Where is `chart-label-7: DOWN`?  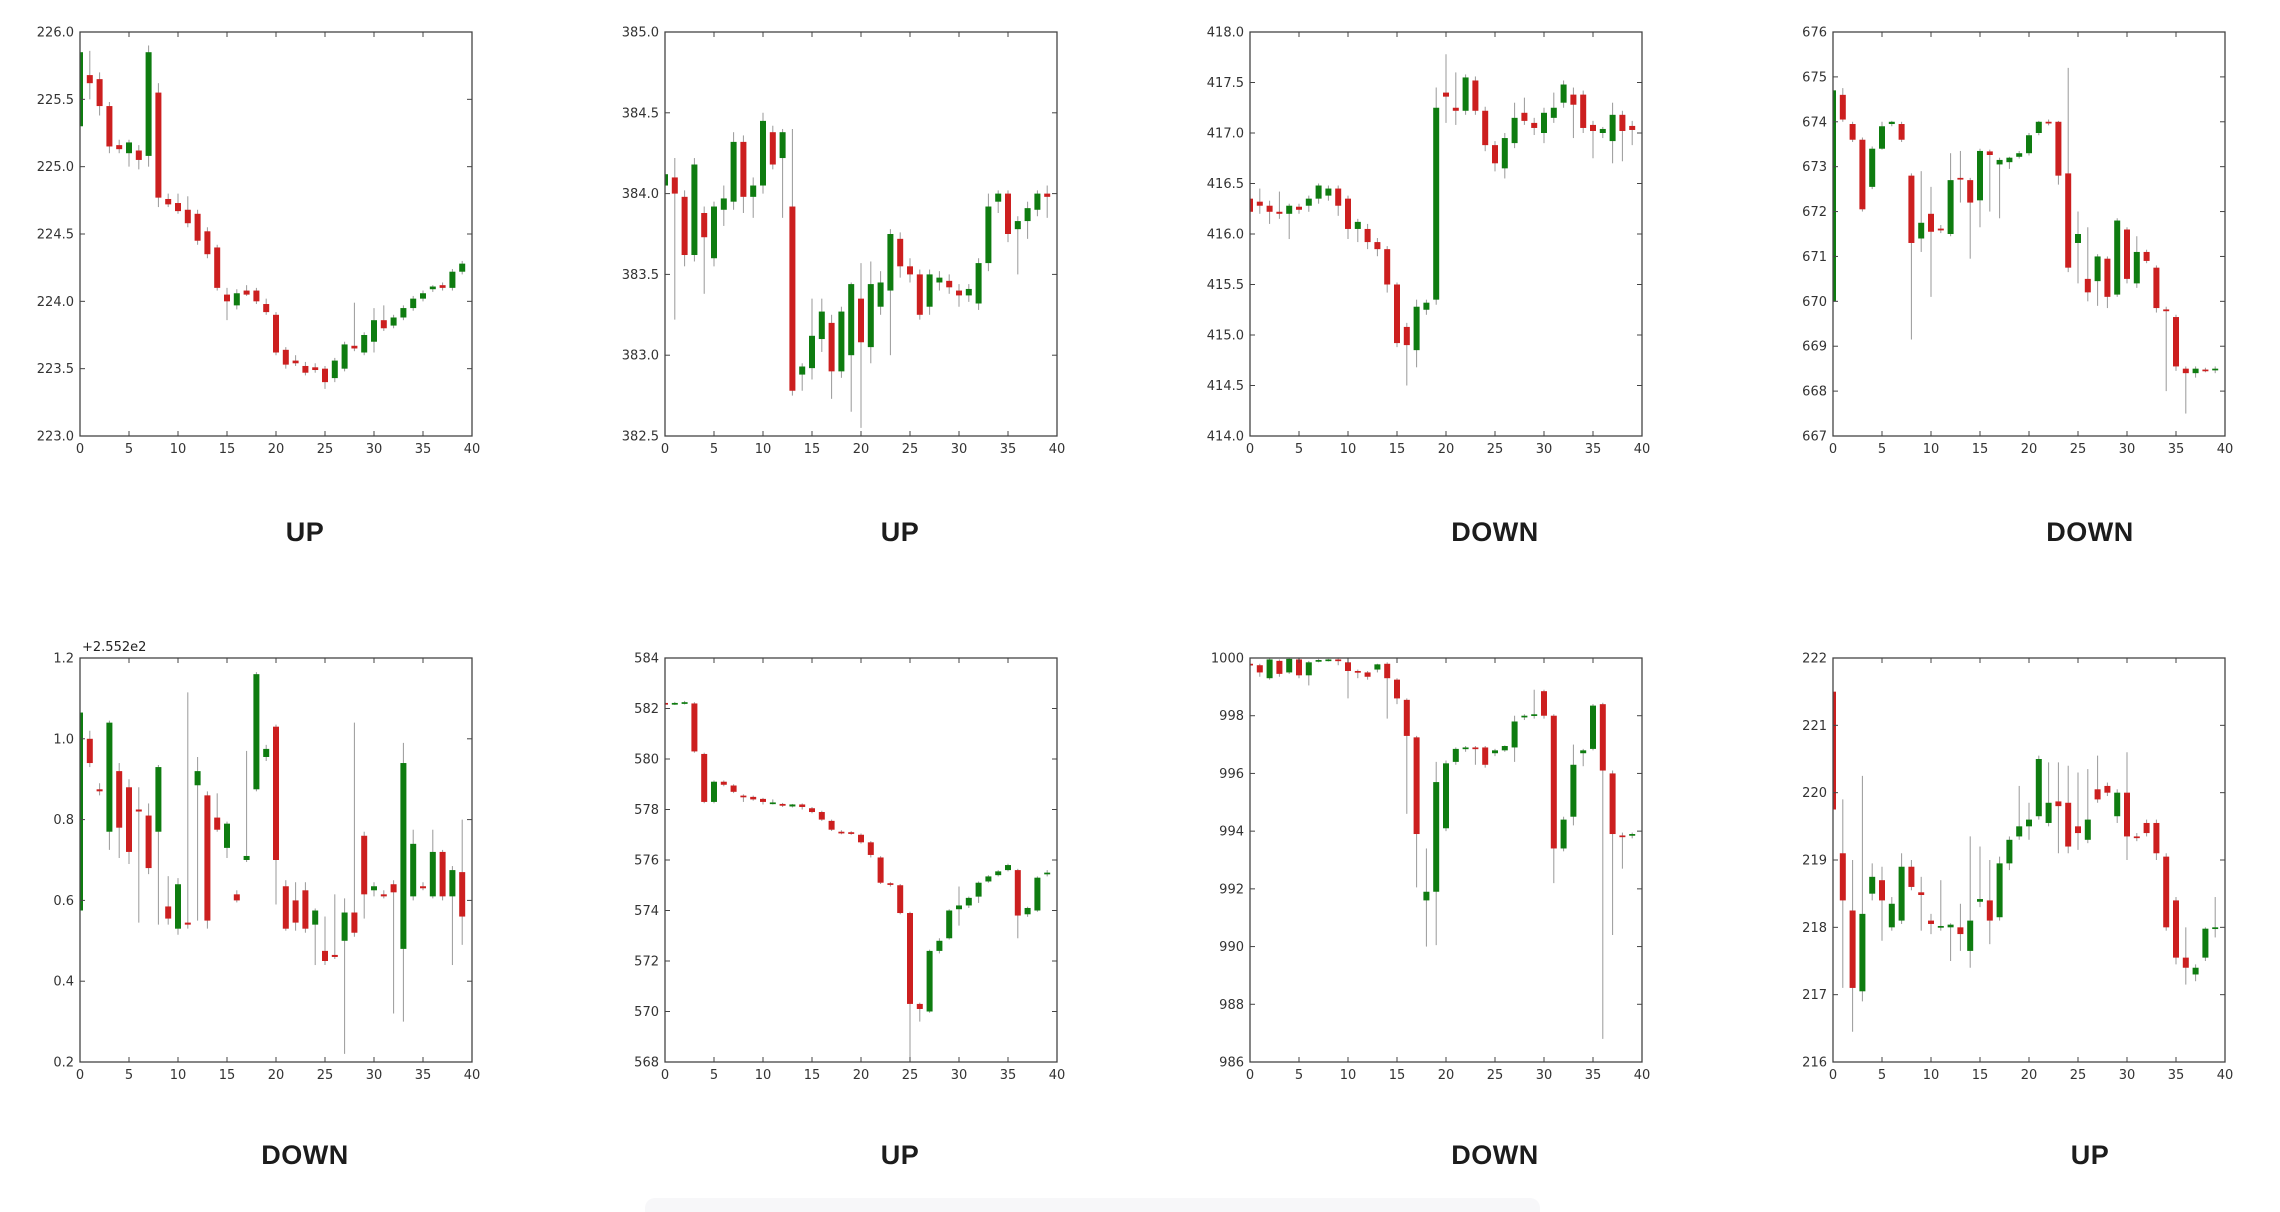
chart-label-7: DOWN is located at coordinates (1495, 1155).